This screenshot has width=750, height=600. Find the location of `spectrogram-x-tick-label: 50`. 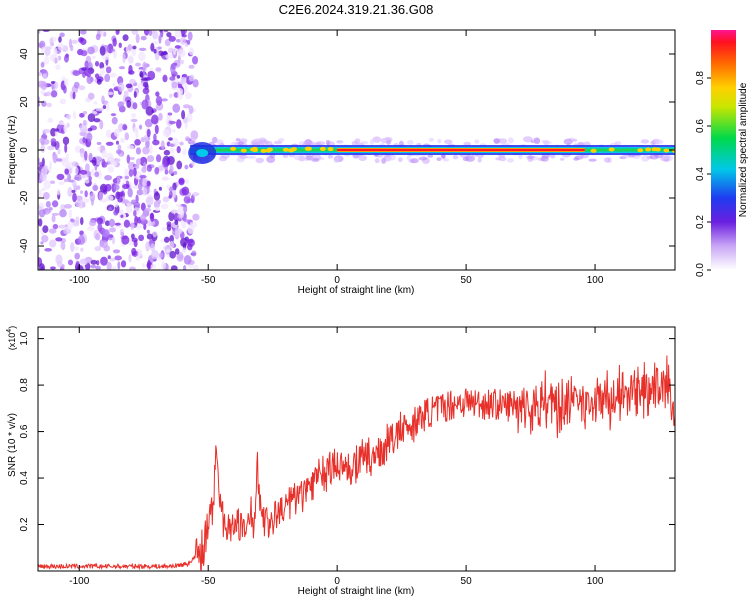

spectrogram-x-tick-label: 50 is located at coordinates (467, 280).